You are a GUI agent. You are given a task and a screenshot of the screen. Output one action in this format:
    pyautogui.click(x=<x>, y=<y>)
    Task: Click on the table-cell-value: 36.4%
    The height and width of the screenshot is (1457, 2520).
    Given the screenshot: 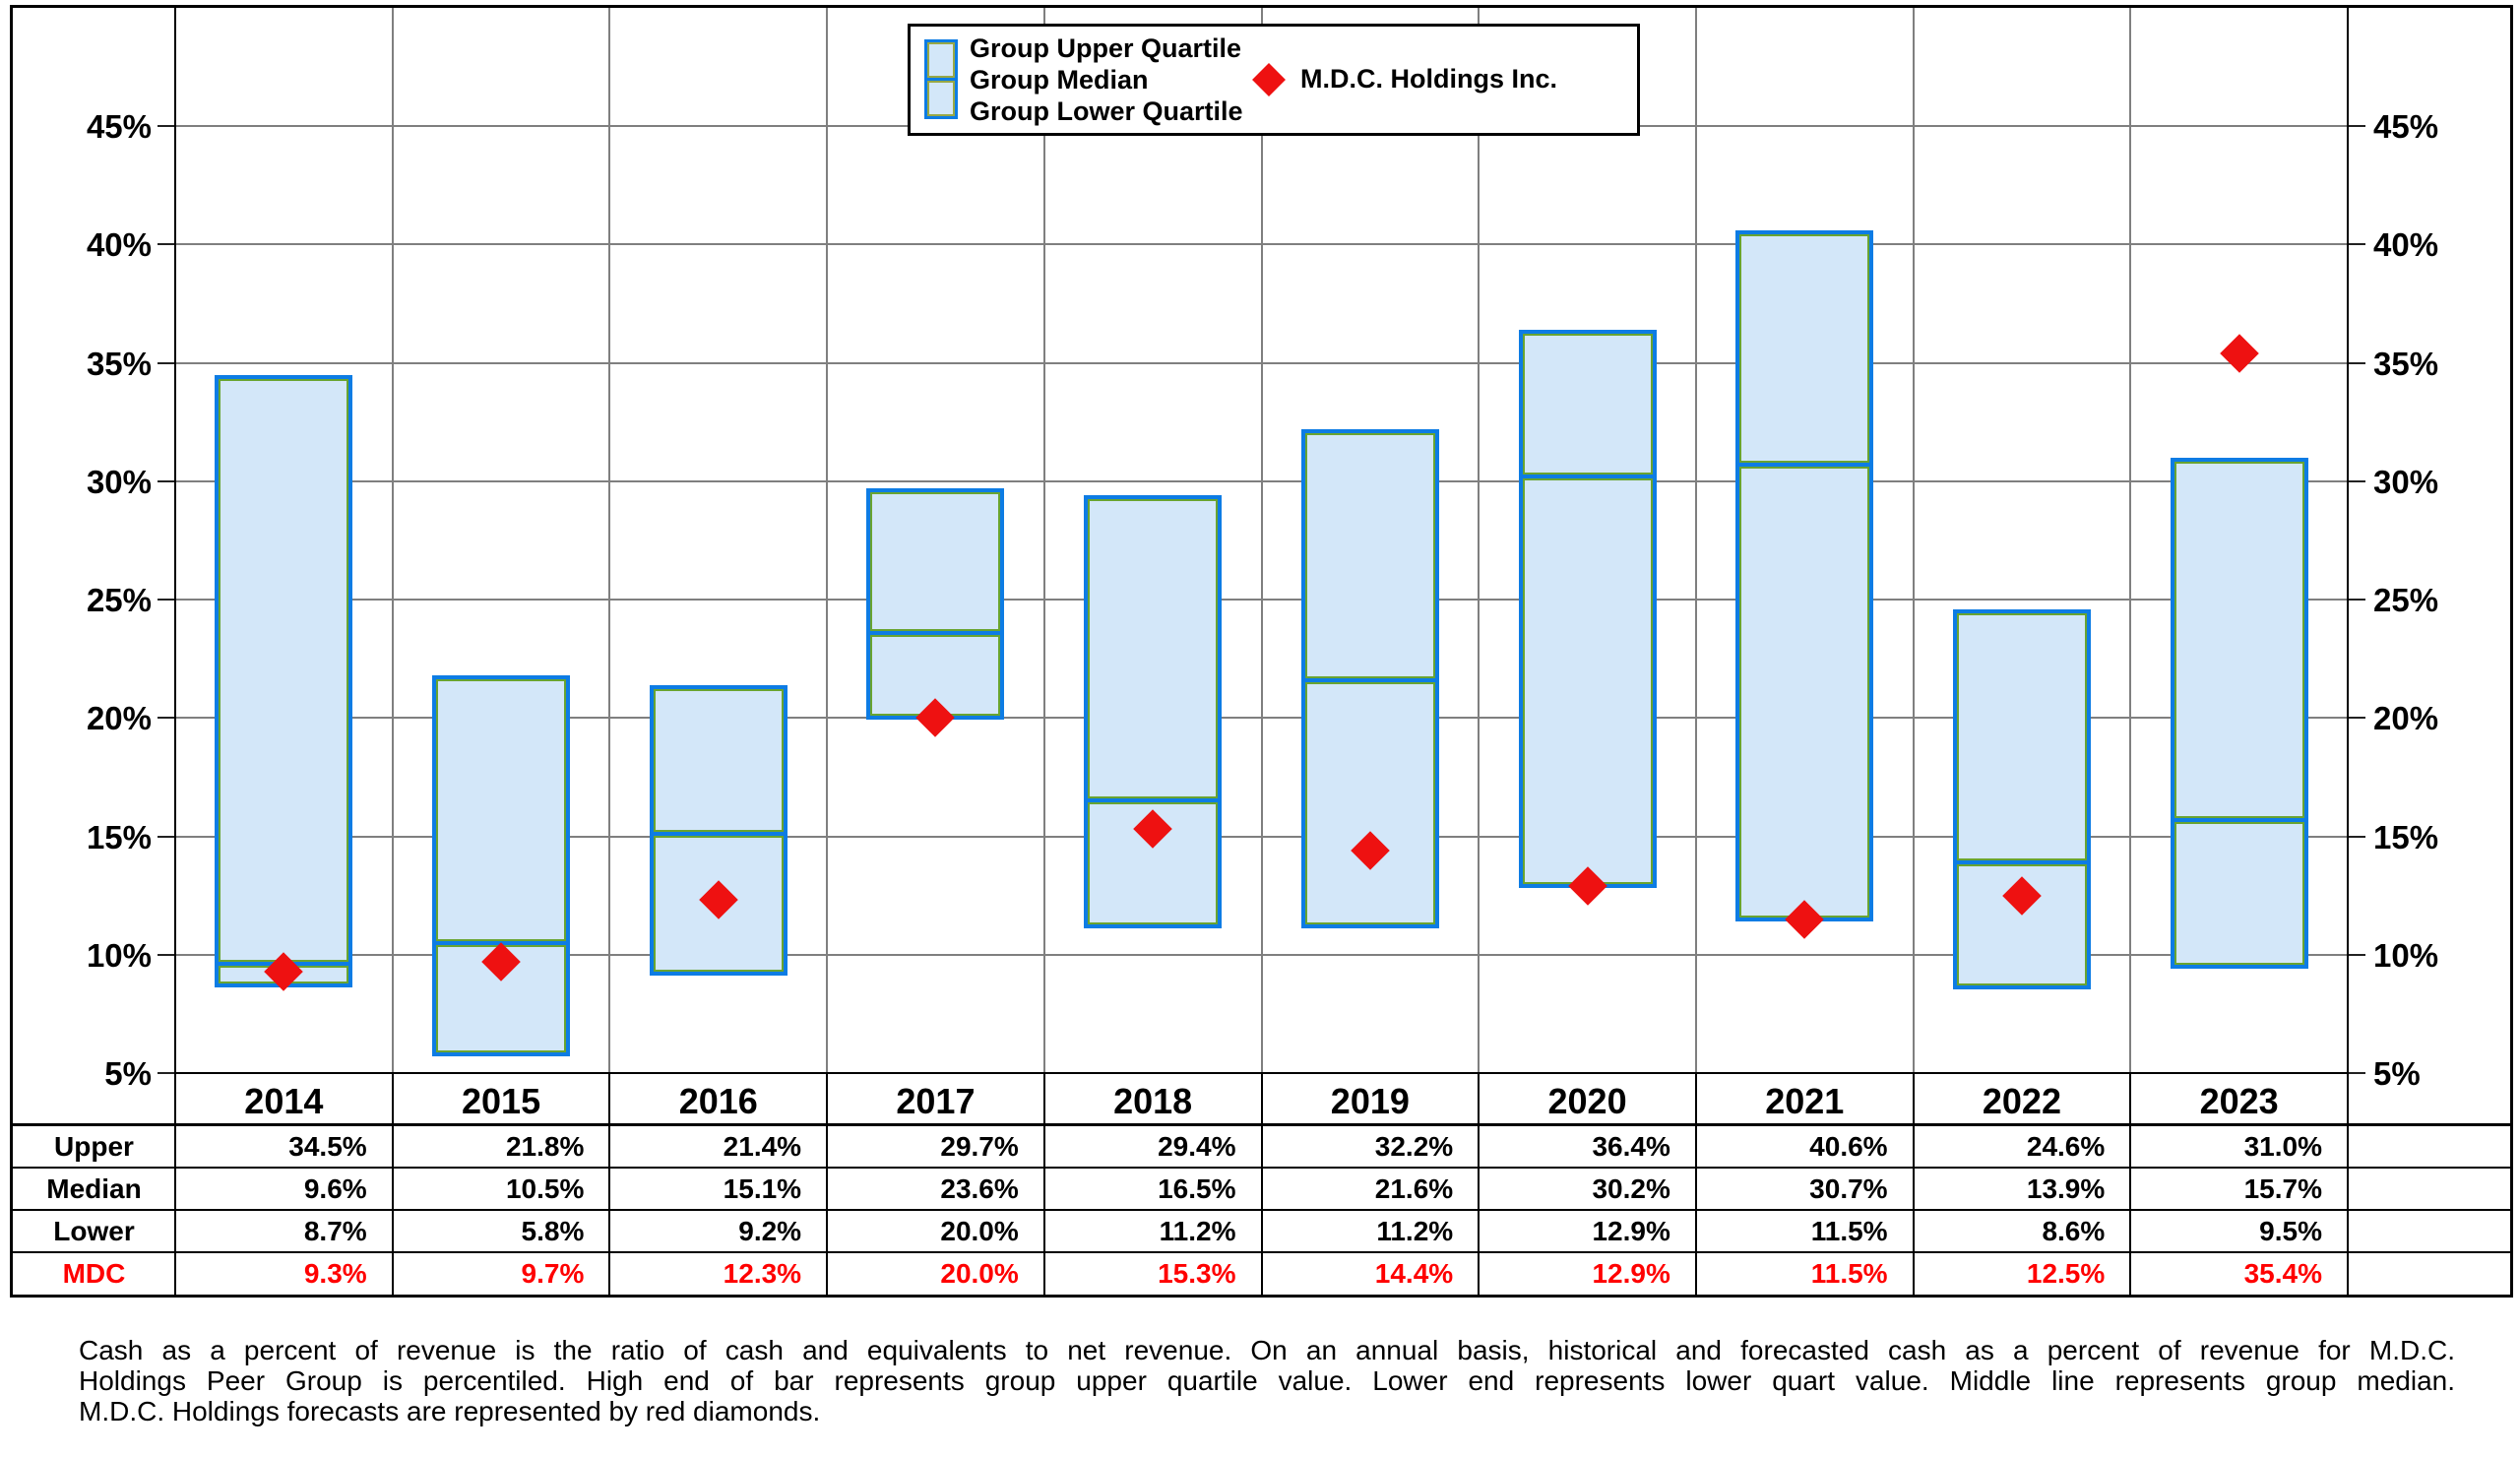 What is the action you would take?
    pyautogui.click(x=1631, y=1146)
    